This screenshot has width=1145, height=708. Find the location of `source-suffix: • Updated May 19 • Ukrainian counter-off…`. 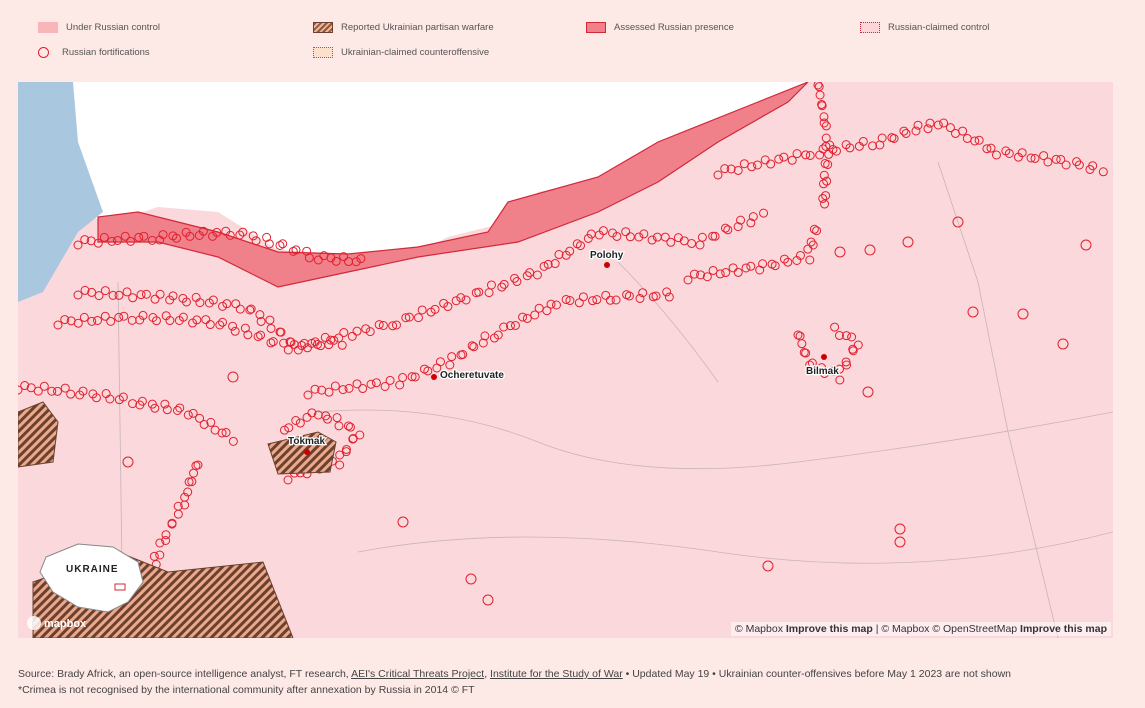

source-suffix: • Updated May 19 • Ukrainian counter-off… is located at coordinates (818, 674).